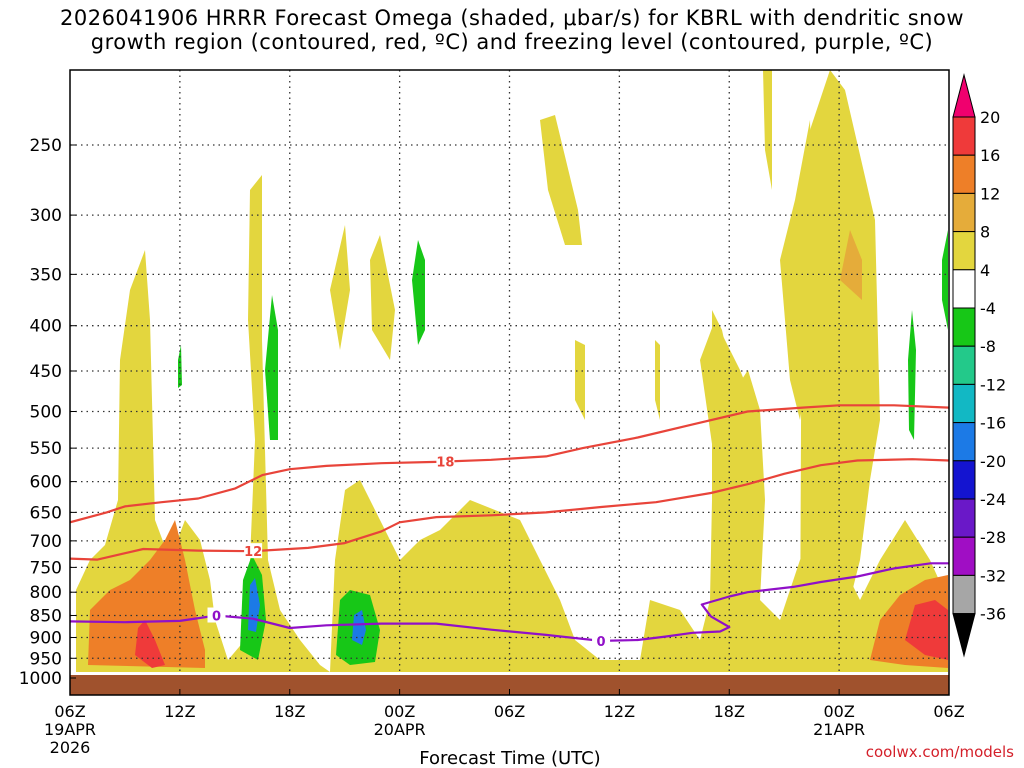 Image resolution: width=1024 pixels, height=768 pixels. I want to click on colorbar-label-9: -20, so click(993, 461).